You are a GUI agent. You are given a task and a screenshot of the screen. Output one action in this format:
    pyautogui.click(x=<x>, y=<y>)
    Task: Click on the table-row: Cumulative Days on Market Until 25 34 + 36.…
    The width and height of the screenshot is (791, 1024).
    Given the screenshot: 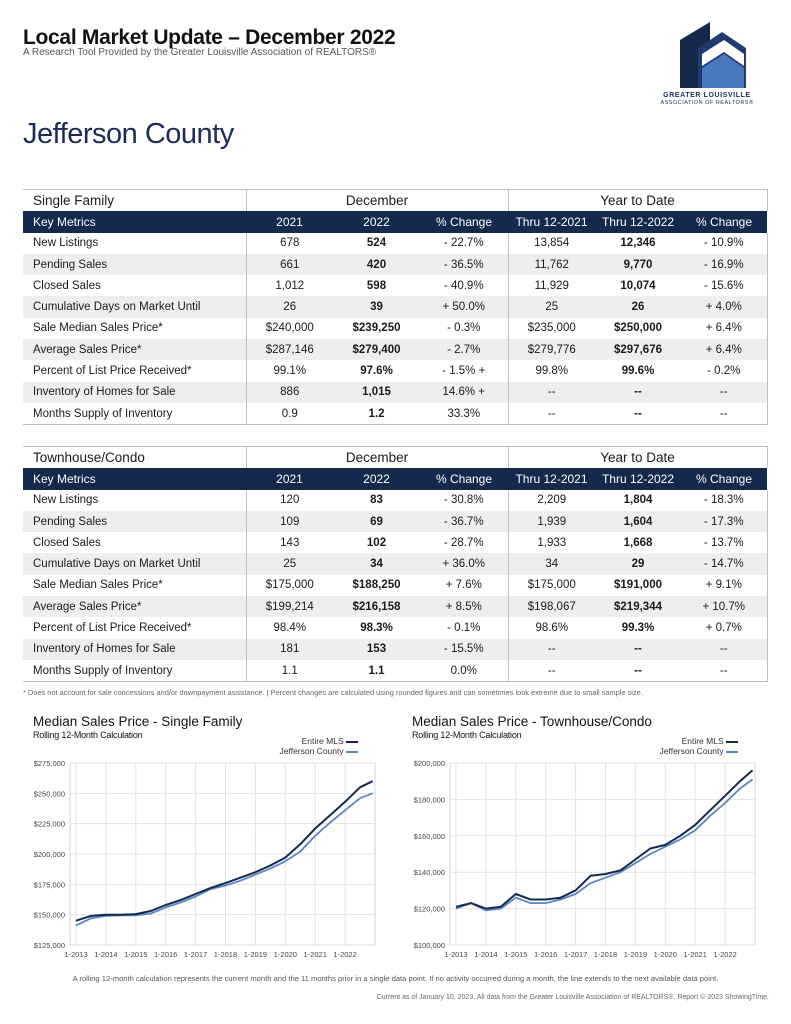 What is the action you would take?
    pyautogui.click(x=395, y=564)
    